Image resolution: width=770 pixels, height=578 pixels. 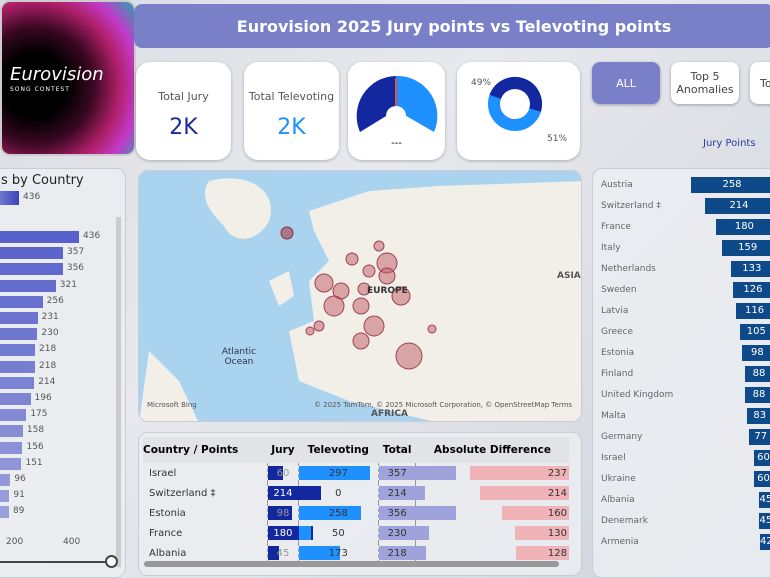 What do you see at coordinates (737, 206) in the screenshot?
I see `jury-bar: 214` at bounding box center [737, 206].